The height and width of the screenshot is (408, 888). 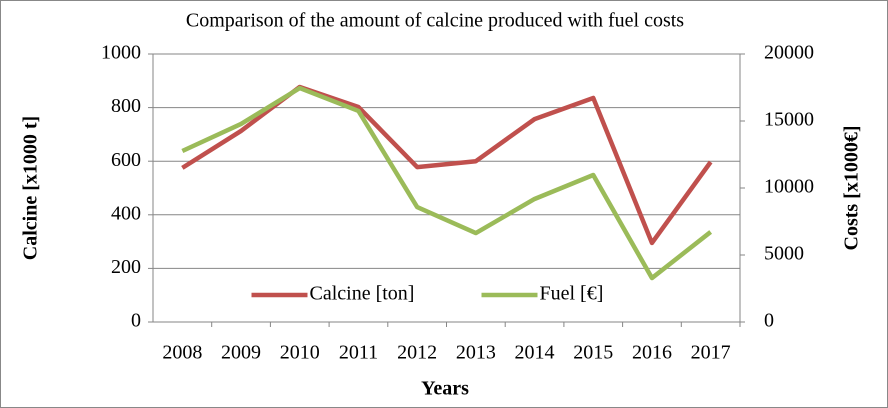 What do you see at coordinates (241, 353) in the screenshot?
I see `x-tick-label: 2009` at bounding box center [241, 353].